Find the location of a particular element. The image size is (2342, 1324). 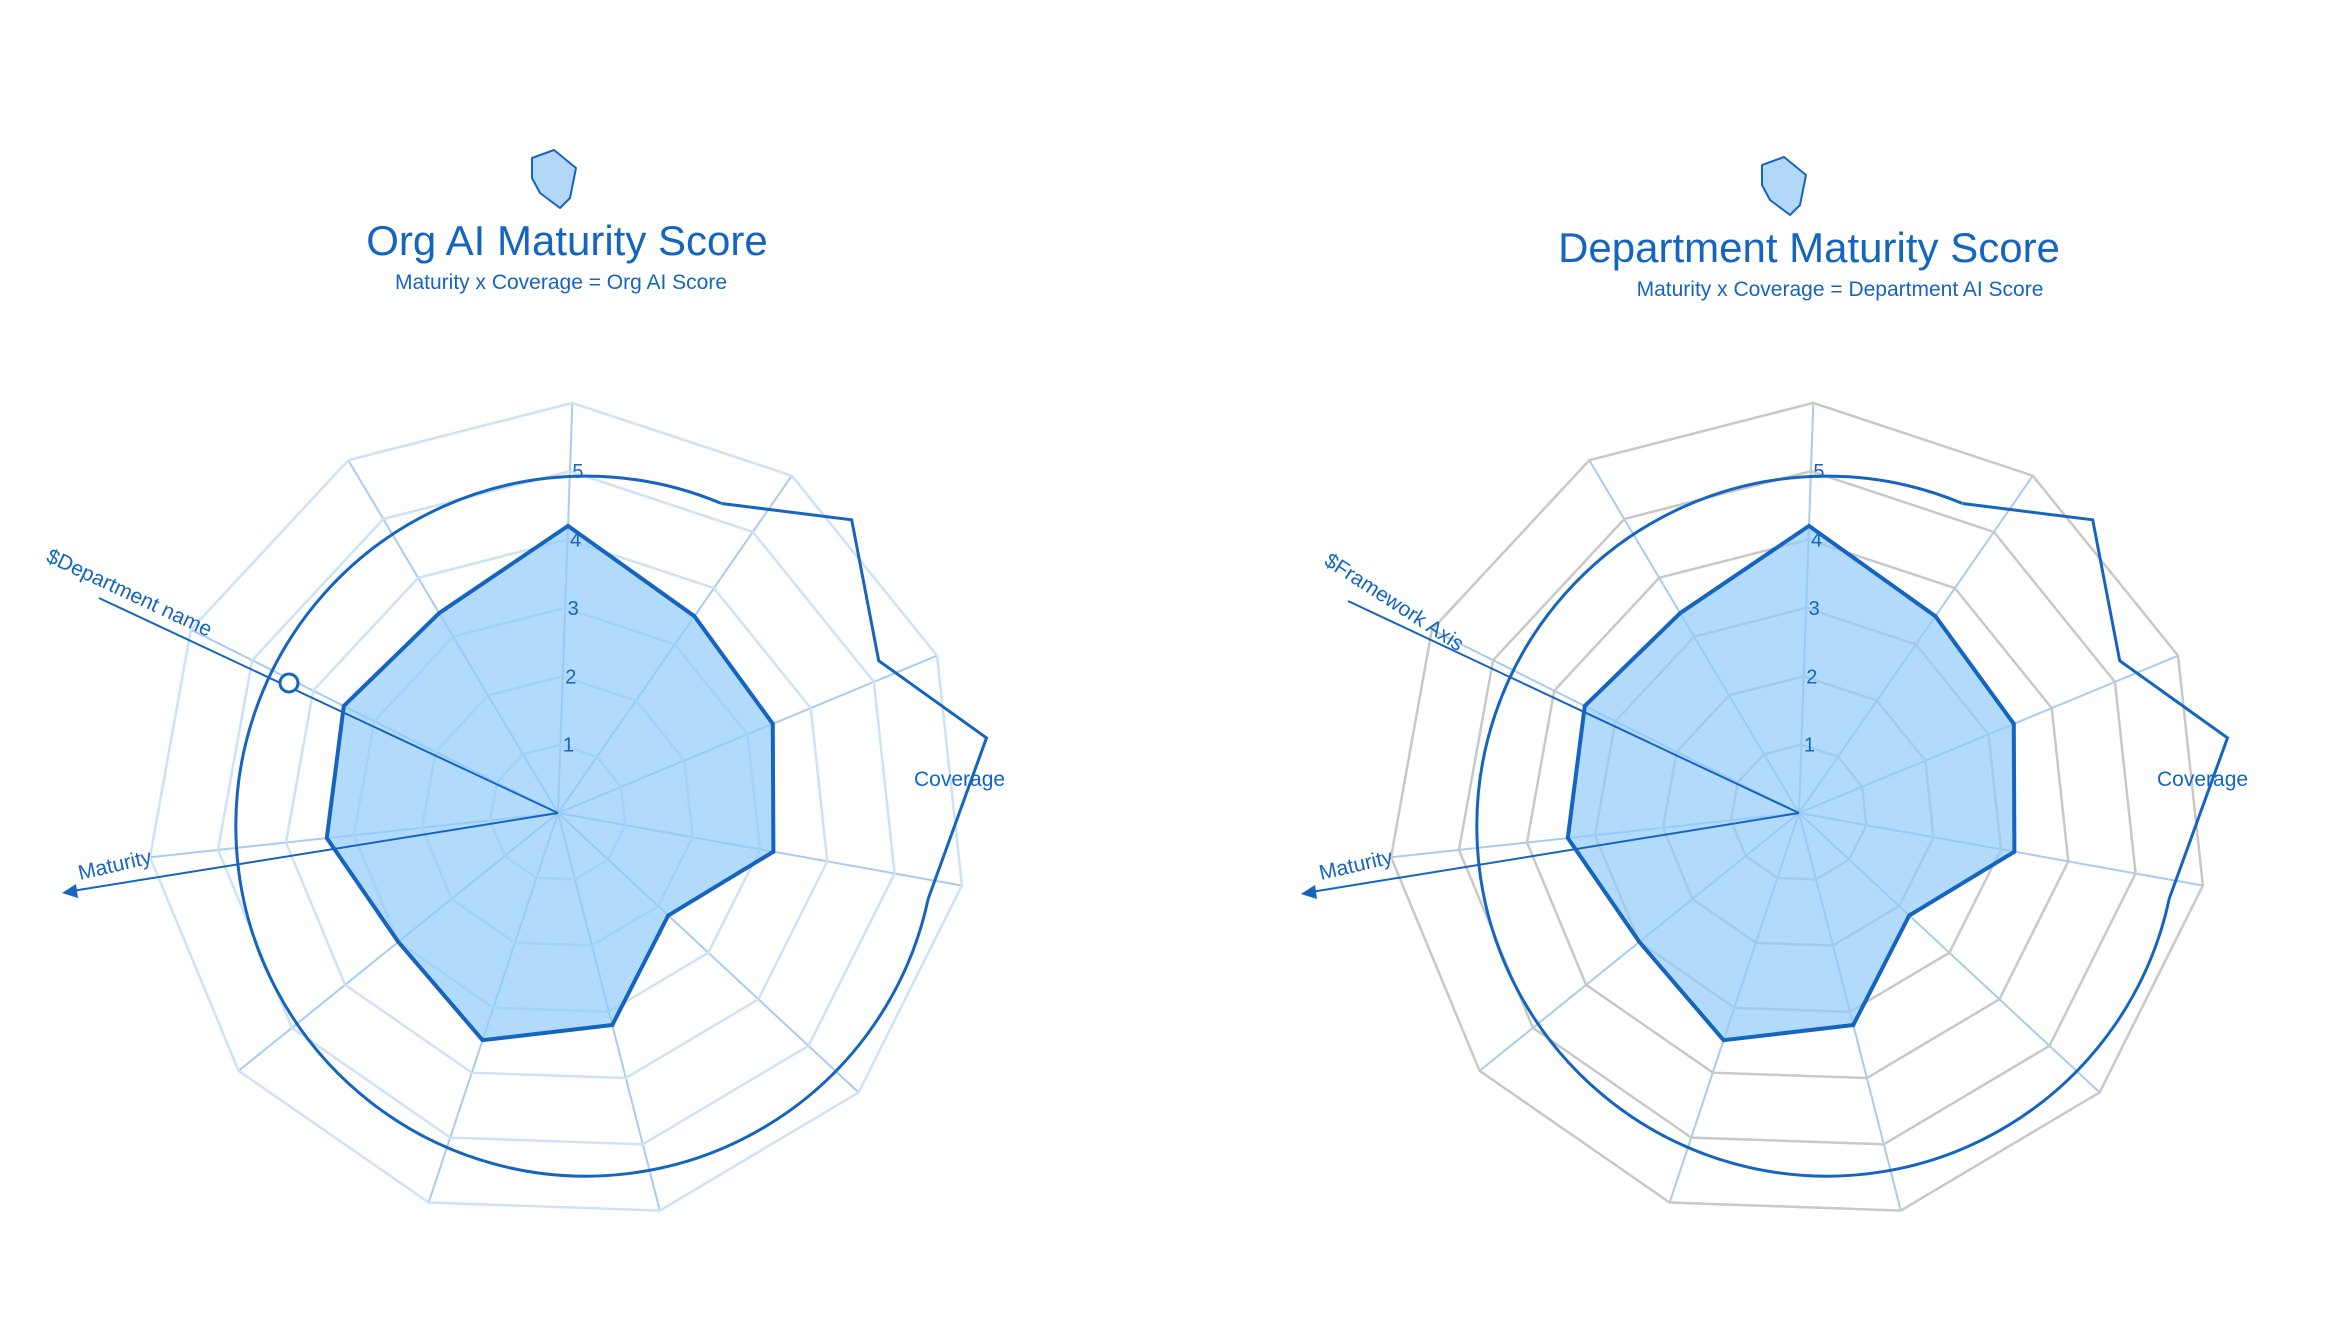

chart-title: Org AI Maturity Score is located at coordinates (566, 240).